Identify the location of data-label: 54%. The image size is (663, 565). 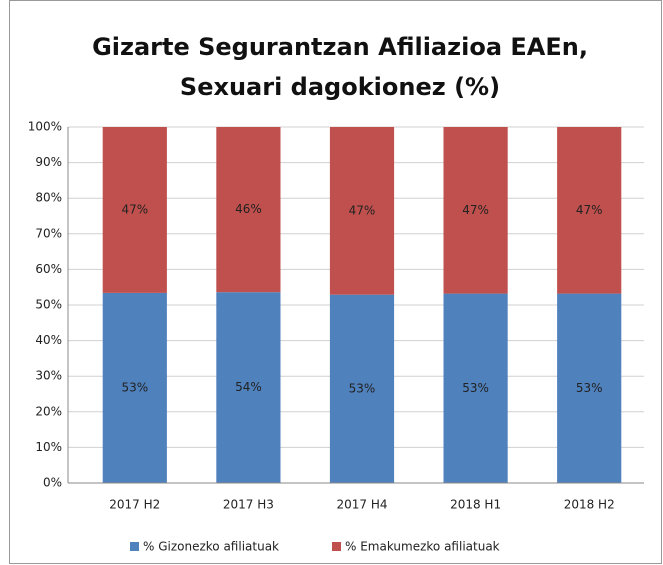
(248, 387).